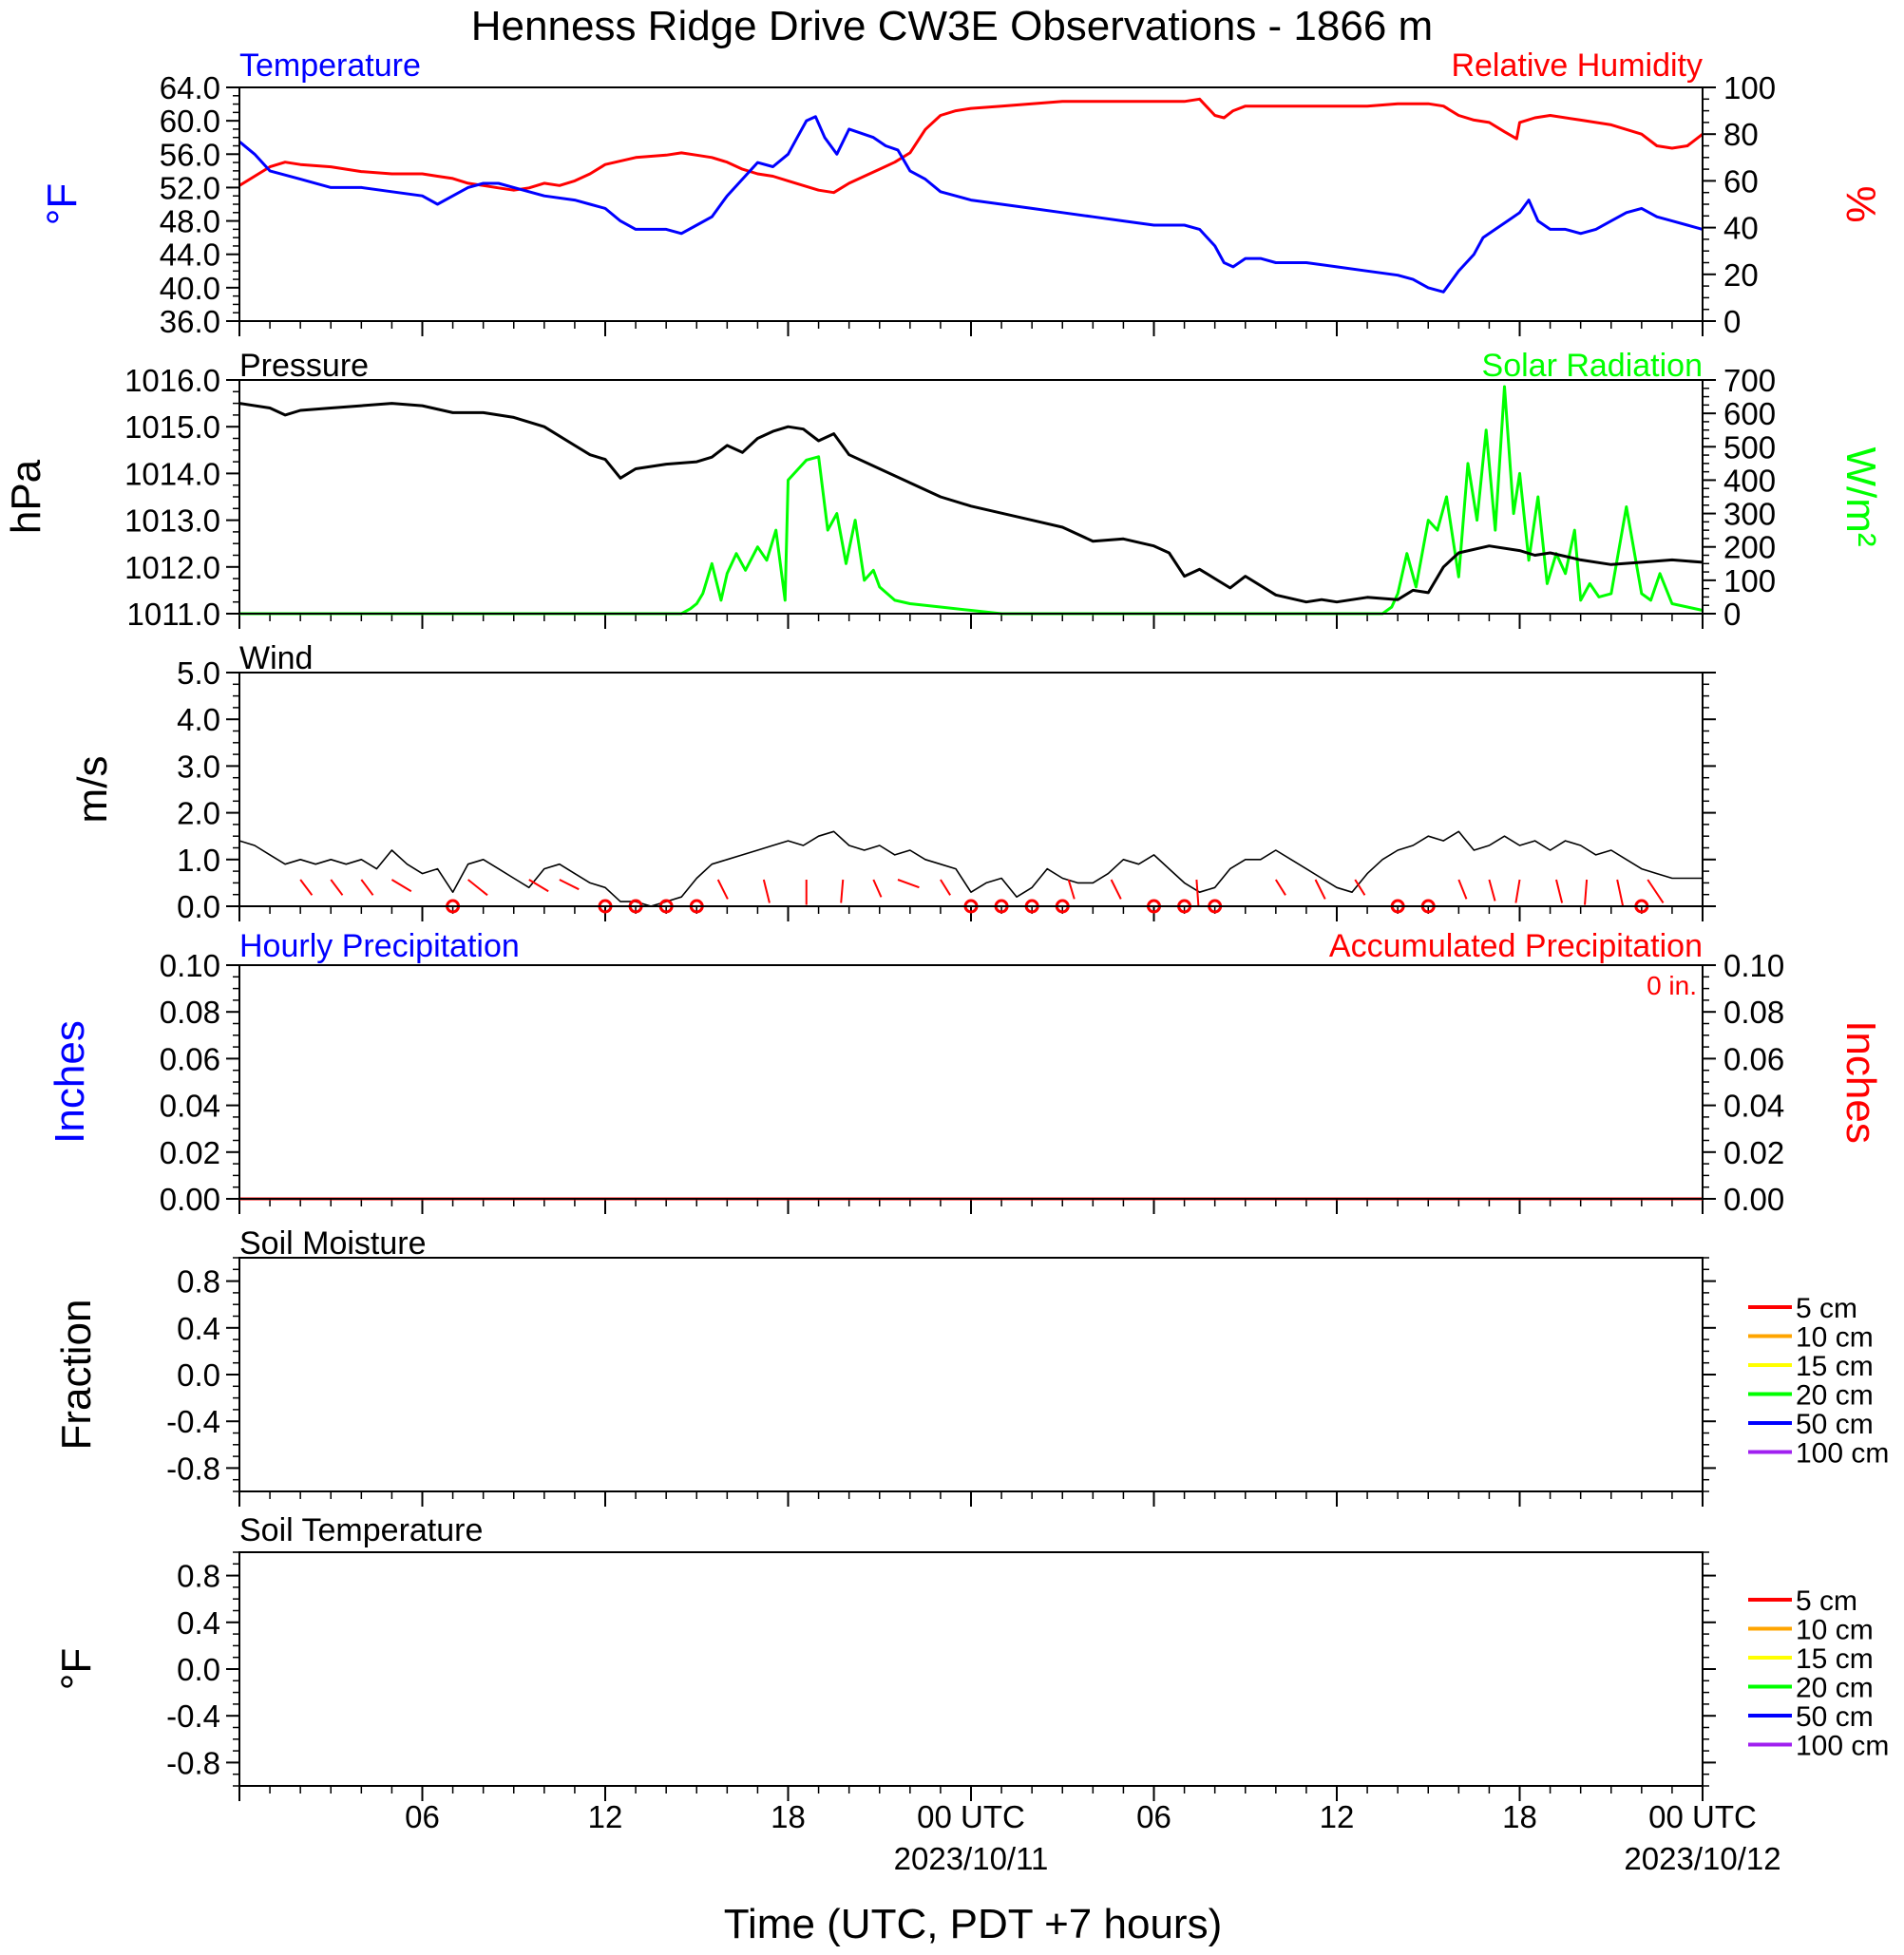  What do you see at coordinates (190, 1013) in the screenshot?
I see `y-tick-label: 0.08` at bounding box center [190, 1013].